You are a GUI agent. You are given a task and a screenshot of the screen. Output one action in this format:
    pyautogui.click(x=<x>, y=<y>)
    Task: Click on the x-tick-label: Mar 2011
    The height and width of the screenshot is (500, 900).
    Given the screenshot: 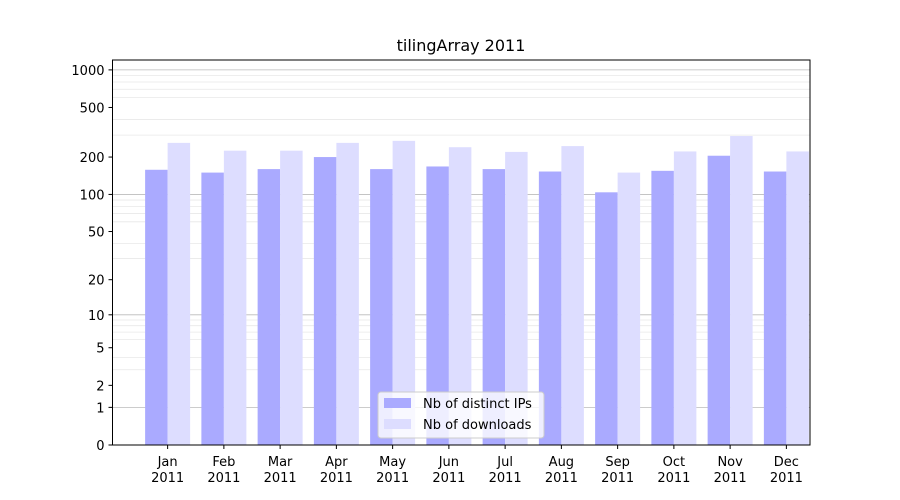 What is the action you would take?
    pyautogui.click(x=280, y=470)
    